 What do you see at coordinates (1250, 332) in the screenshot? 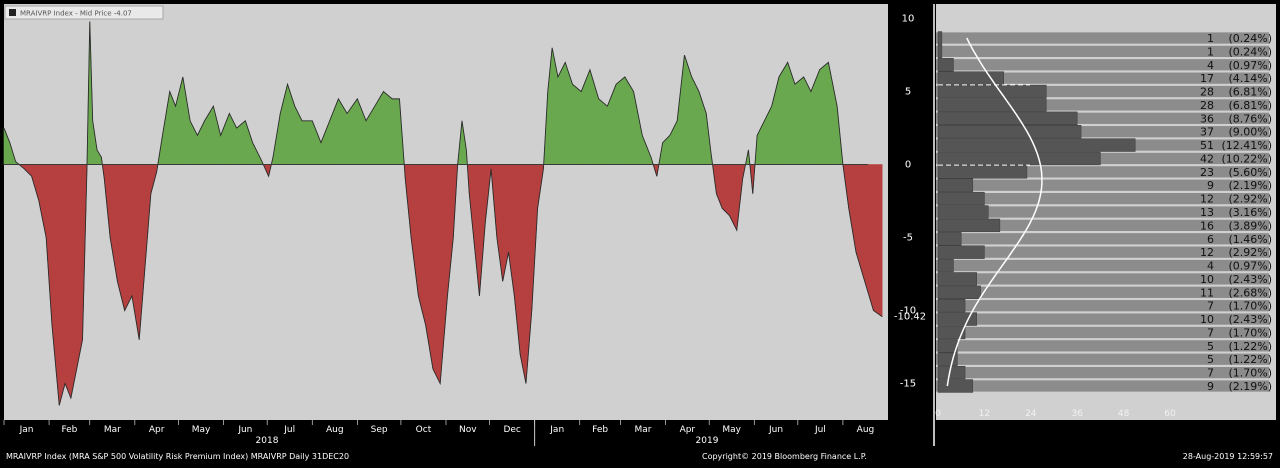
I see `bin-percent-label: (1.70%)` at bounding box center [1250, 332].